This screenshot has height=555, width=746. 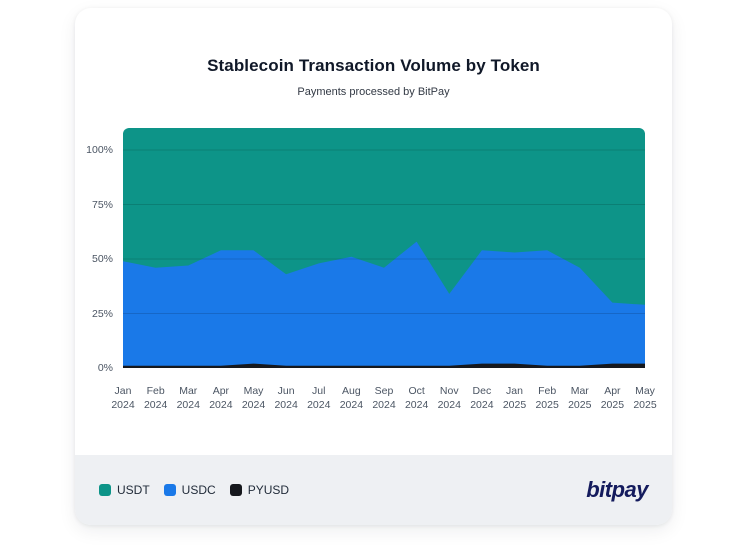 What do you see at coordinates (617, 489) in the screenshot?
I see `bitpay-logo: bitpay` at bounding box center [617, 489].